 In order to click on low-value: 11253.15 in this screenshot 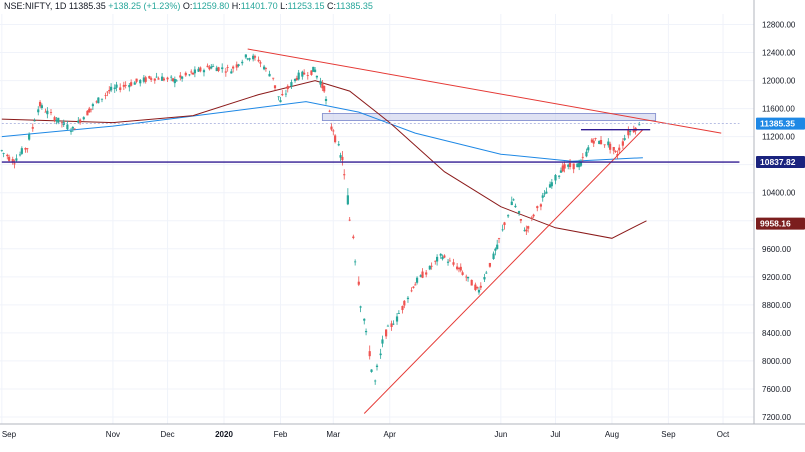, I will do `click(306, 6)`.